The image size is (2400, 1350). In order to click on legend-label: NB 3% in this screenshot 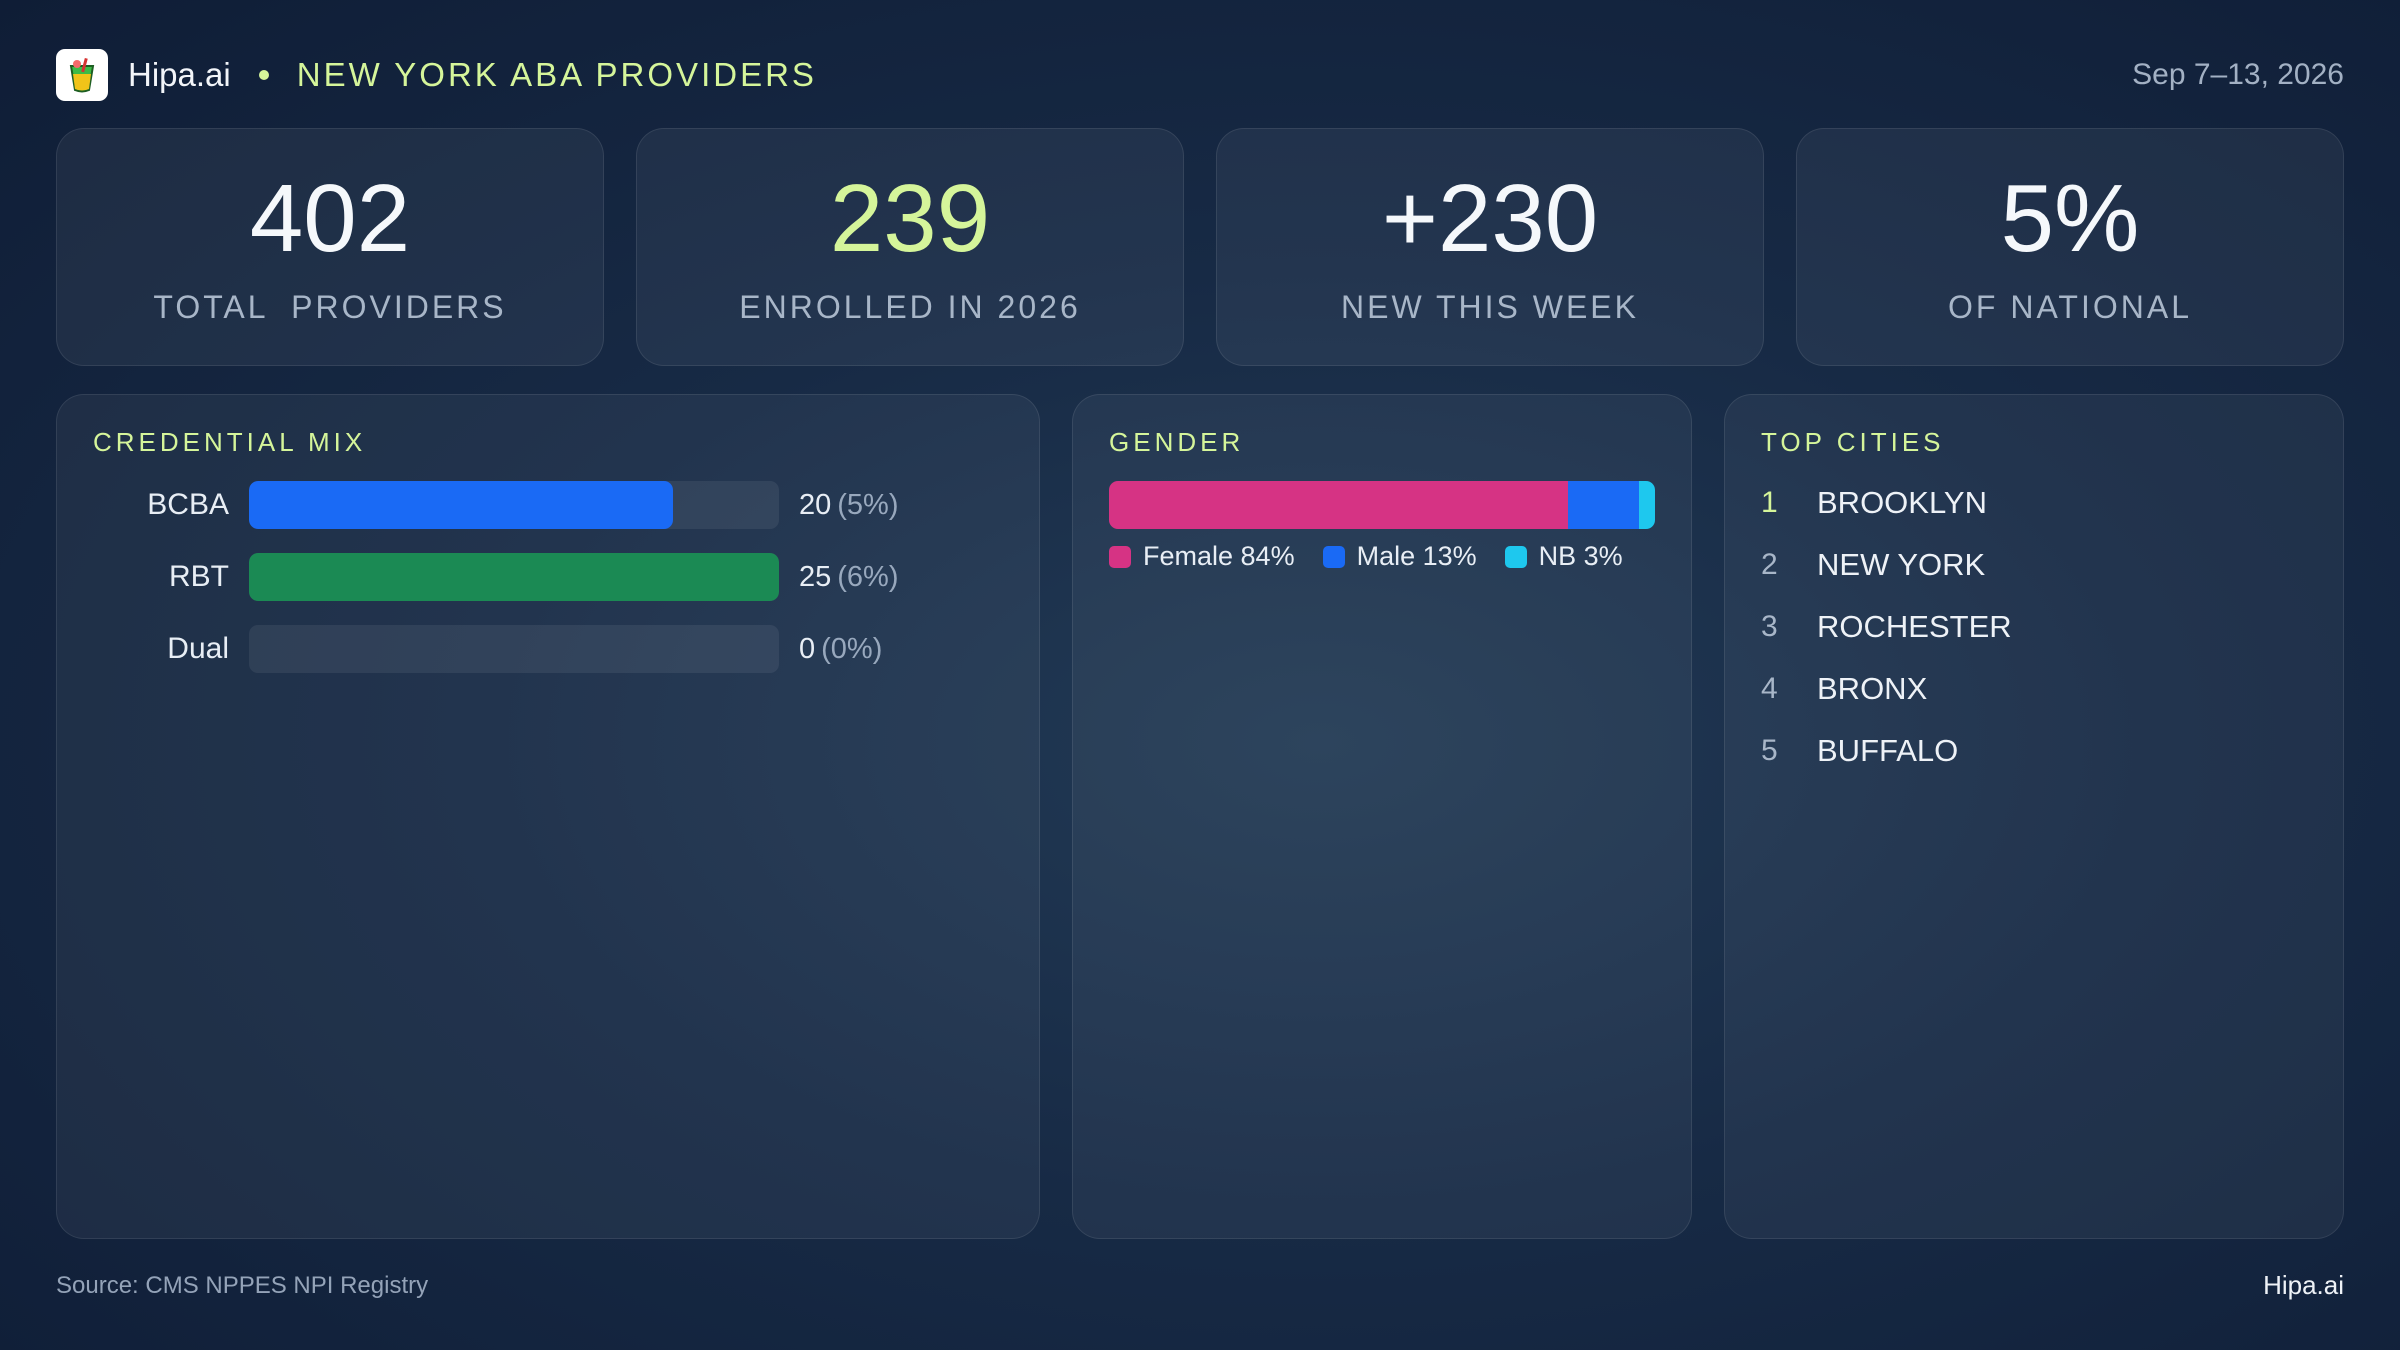, I will do `click(1580, 556)`.